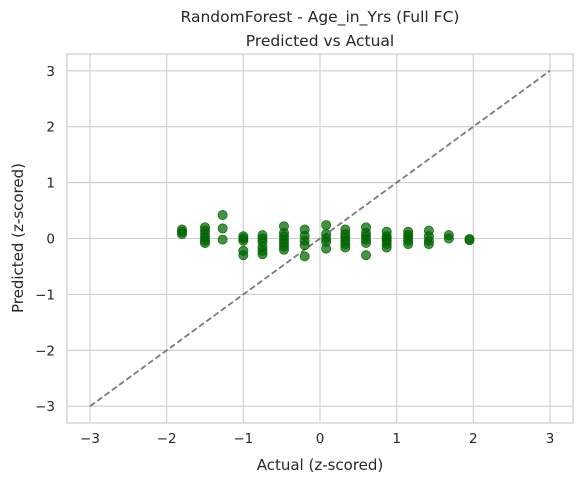 Image resolution: width=584 pixels, height=484 pixels. I want to click on x-axis-label: Actual (z-scored), so click(320, 465).